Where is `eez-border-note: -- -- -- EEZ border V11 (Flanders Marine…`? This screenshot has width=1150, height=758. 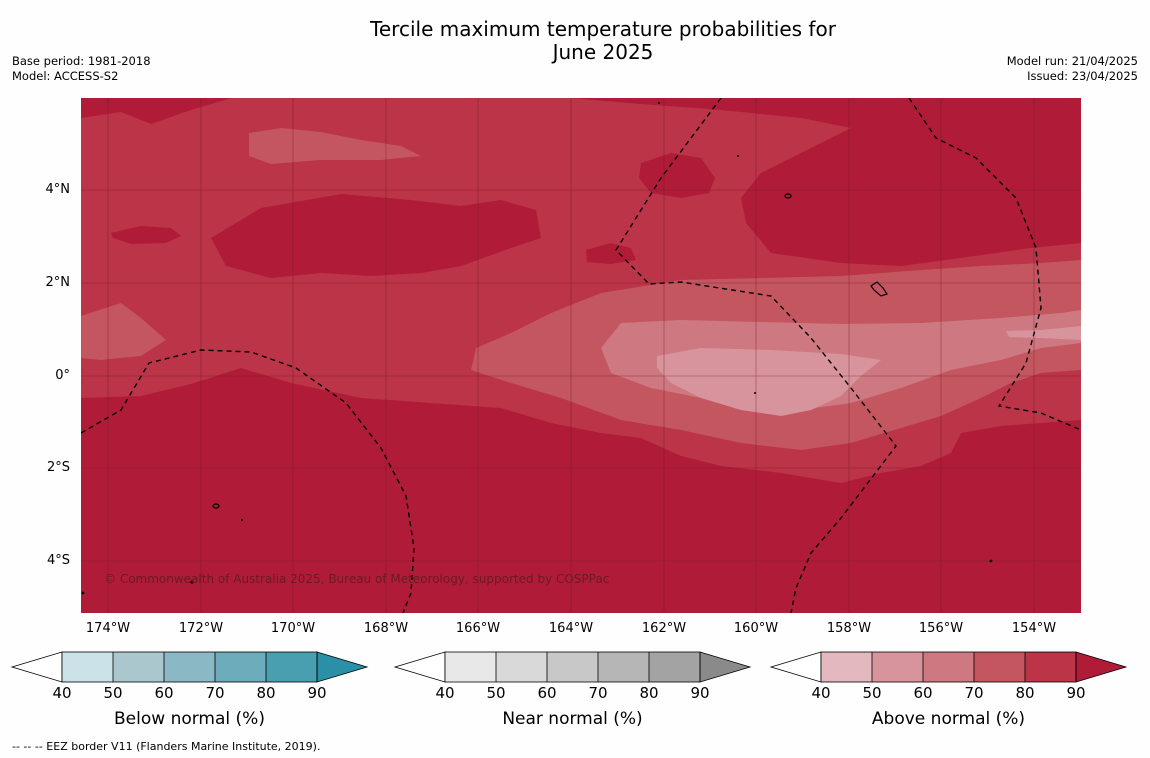 eez-border-note: -- -- -- EEZ border V11 (Flanders Marine… is located at coordinates (166, 746).